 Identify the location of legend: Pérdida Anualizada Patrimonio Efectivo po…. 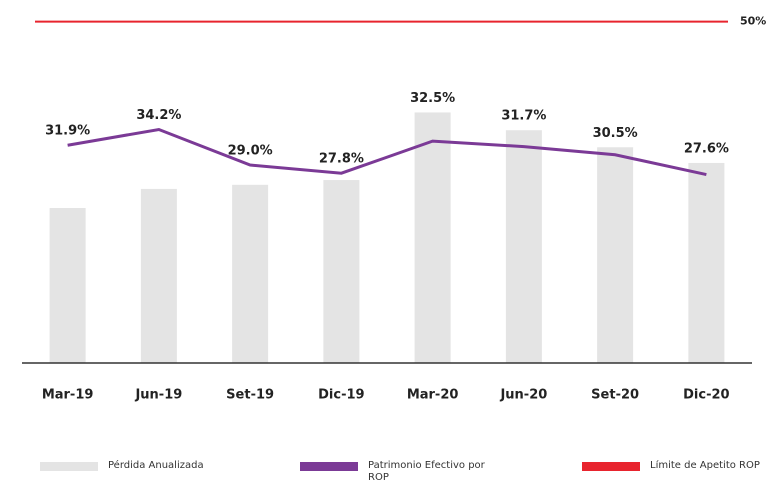
(386, 477).